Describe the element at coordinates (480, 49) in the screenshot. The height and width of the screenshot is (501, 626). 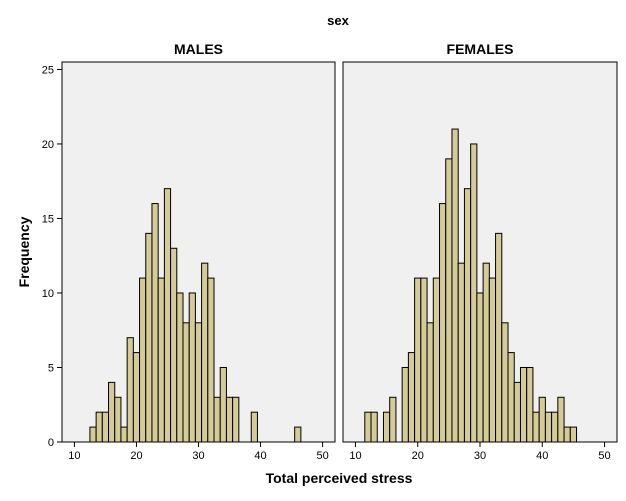
I see `panel-title: FEMALES` at that location.